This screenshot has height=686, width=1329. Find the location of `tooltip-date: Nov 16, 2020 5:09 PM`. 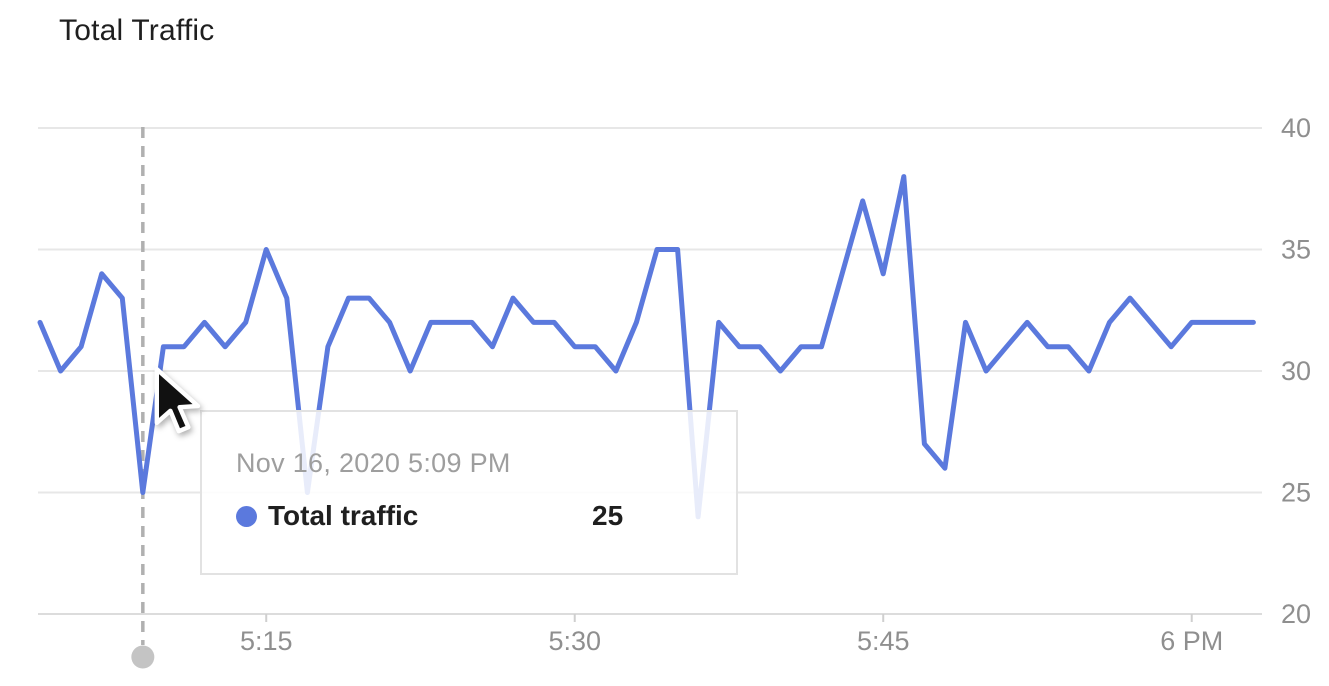

tooltip-date: Nov 16, 2020 5:09 PM is located at coordinates (373, 463).